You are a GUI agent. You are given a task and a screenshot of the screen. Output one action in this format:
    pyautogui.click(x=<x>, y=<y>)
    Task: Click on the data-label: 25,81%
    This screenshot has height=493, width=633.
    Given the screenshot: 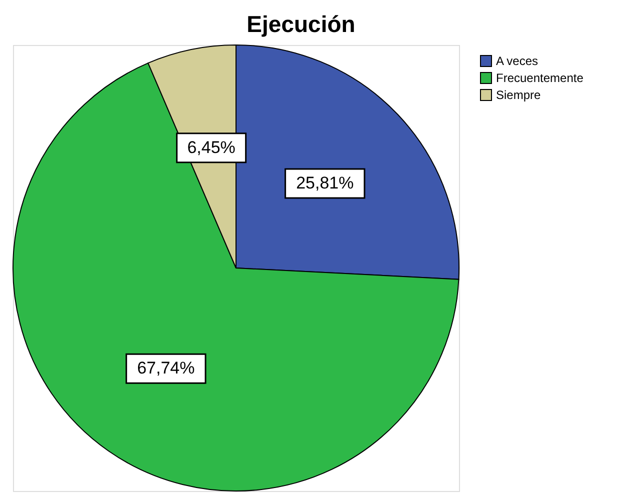 What is the action you would take?
    pyautogui.click(x=325, y=183)
    